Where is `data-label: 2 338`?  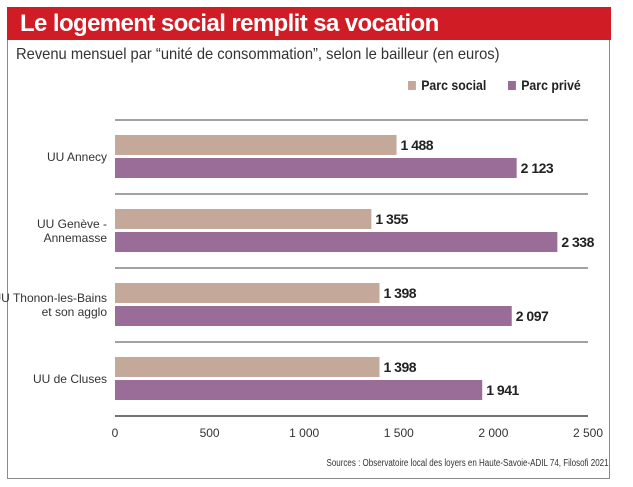
data-label: 2 338 is located at coordinates (577, 242).